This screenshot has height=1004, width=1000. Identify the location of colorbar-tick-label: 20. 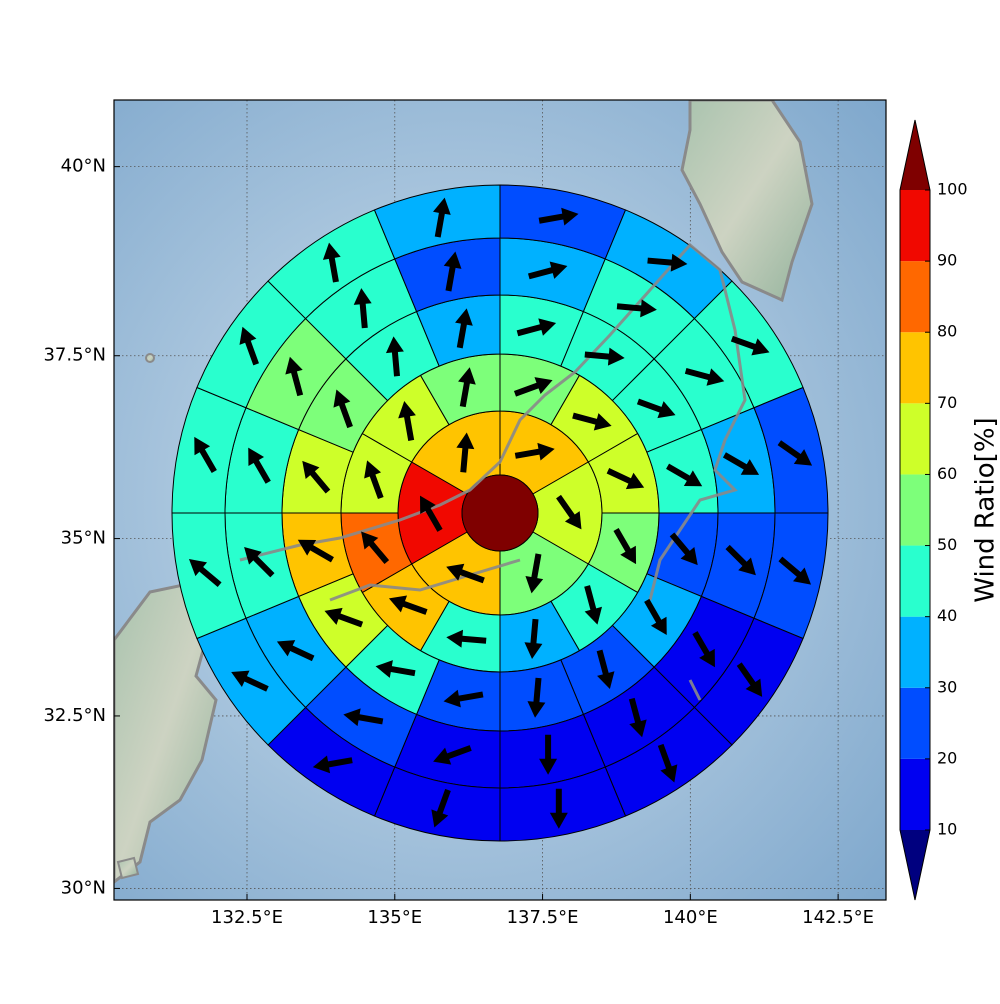
(947, 757).